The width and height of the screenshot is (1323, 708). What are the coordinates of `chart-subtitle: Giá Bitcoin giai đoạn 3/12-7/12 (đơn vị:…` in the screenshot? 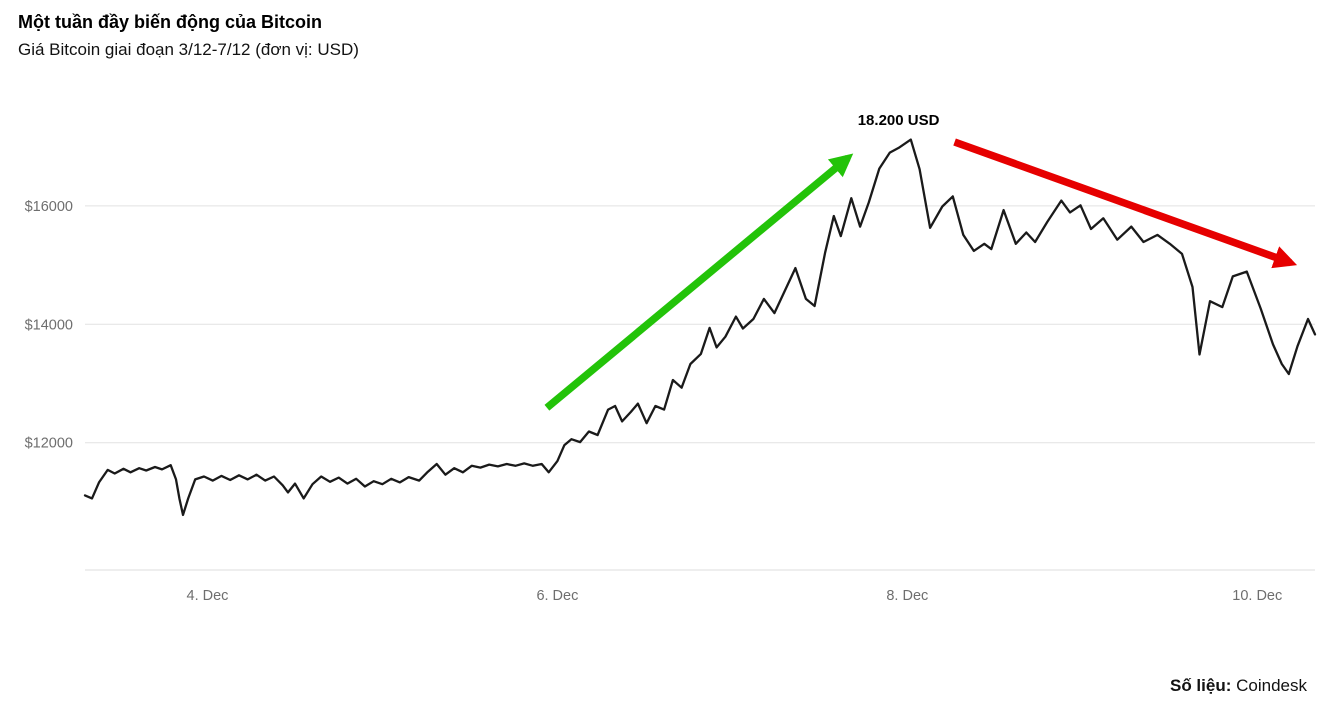 It's located at (188, 50).